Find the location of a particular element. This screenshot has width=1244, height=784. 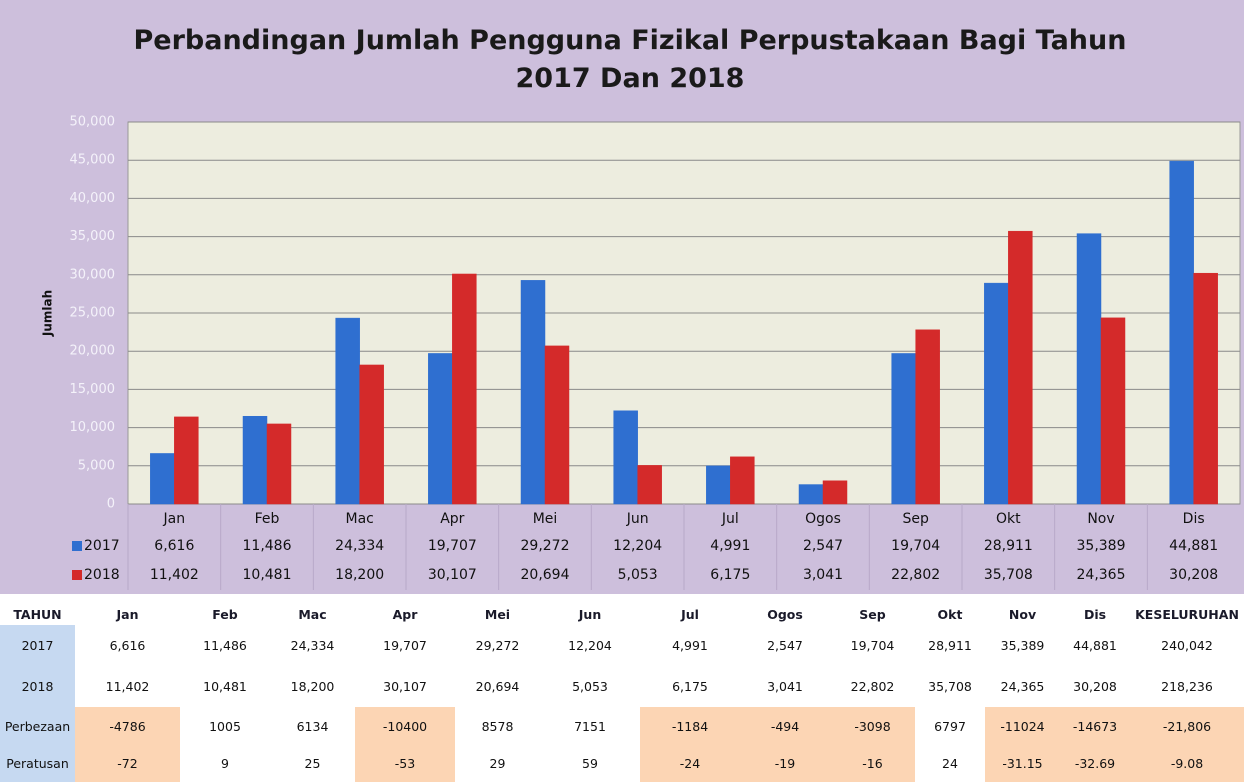

table-cell: 11,402 is located at coordinates (127, 686).